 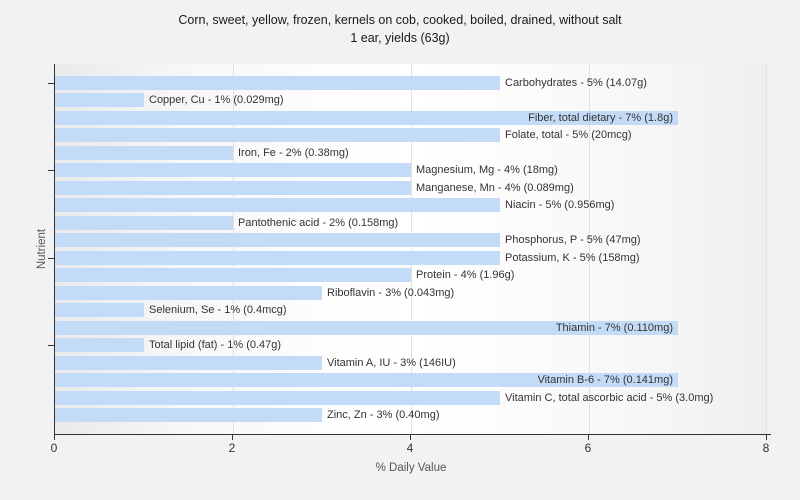 I want to click on bar-row: Iron, Fe - 2% (0.38mg), so click(x=411, y=153).